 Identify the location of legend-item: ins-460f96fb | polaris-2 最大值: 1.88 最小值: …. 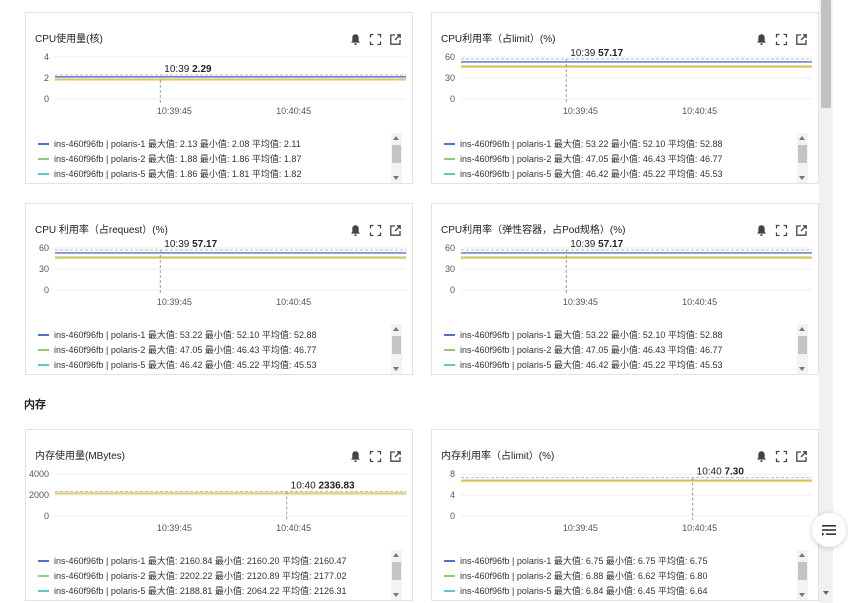
(213, 158).